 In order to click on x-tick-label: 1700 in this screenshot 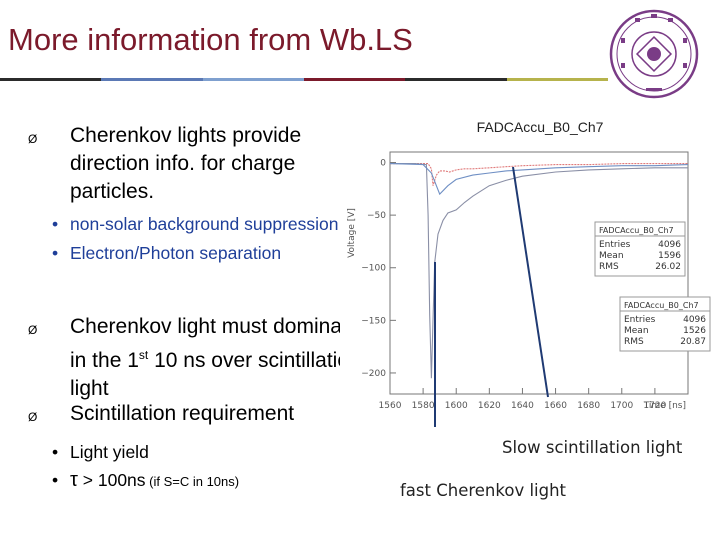, I will do `click(621, 406)`.